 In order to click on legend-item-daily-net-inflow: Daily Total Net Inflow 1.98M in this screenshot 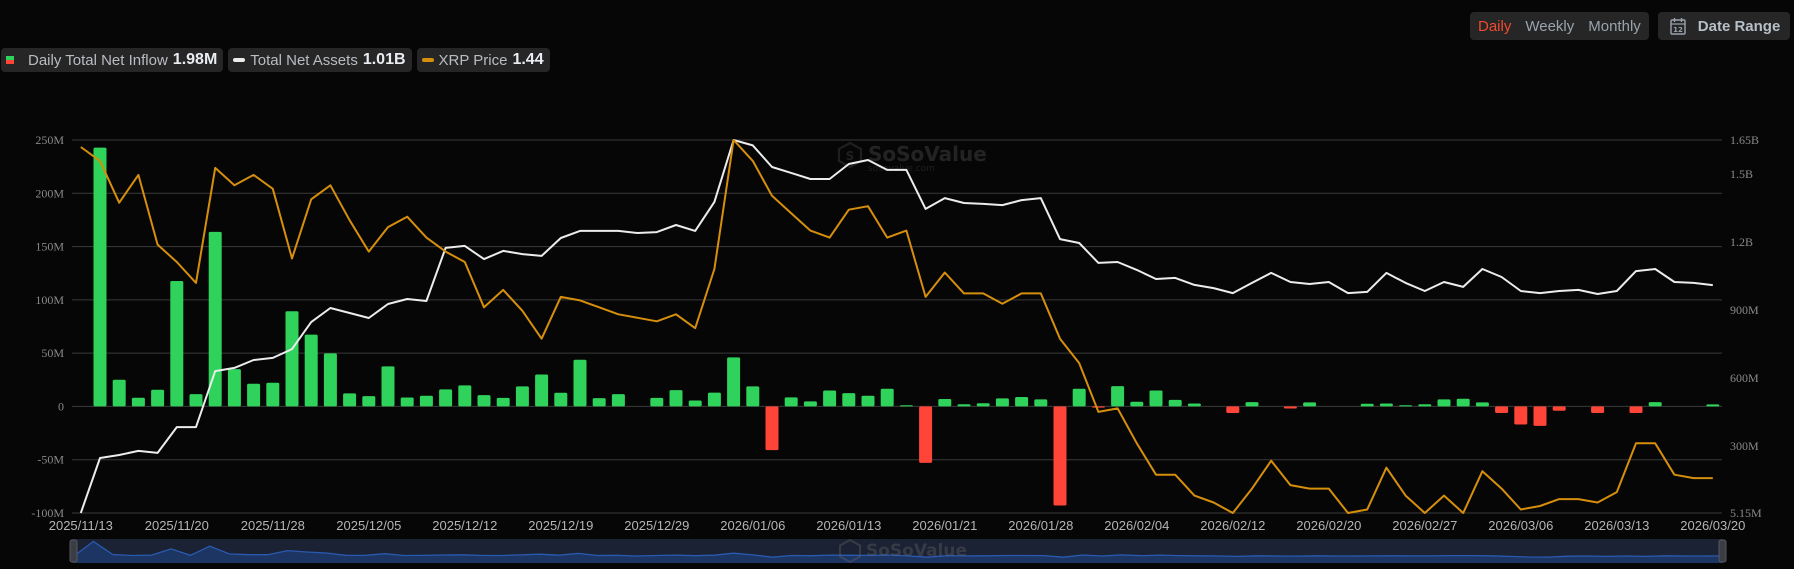, I will do `click(112, 60)`.